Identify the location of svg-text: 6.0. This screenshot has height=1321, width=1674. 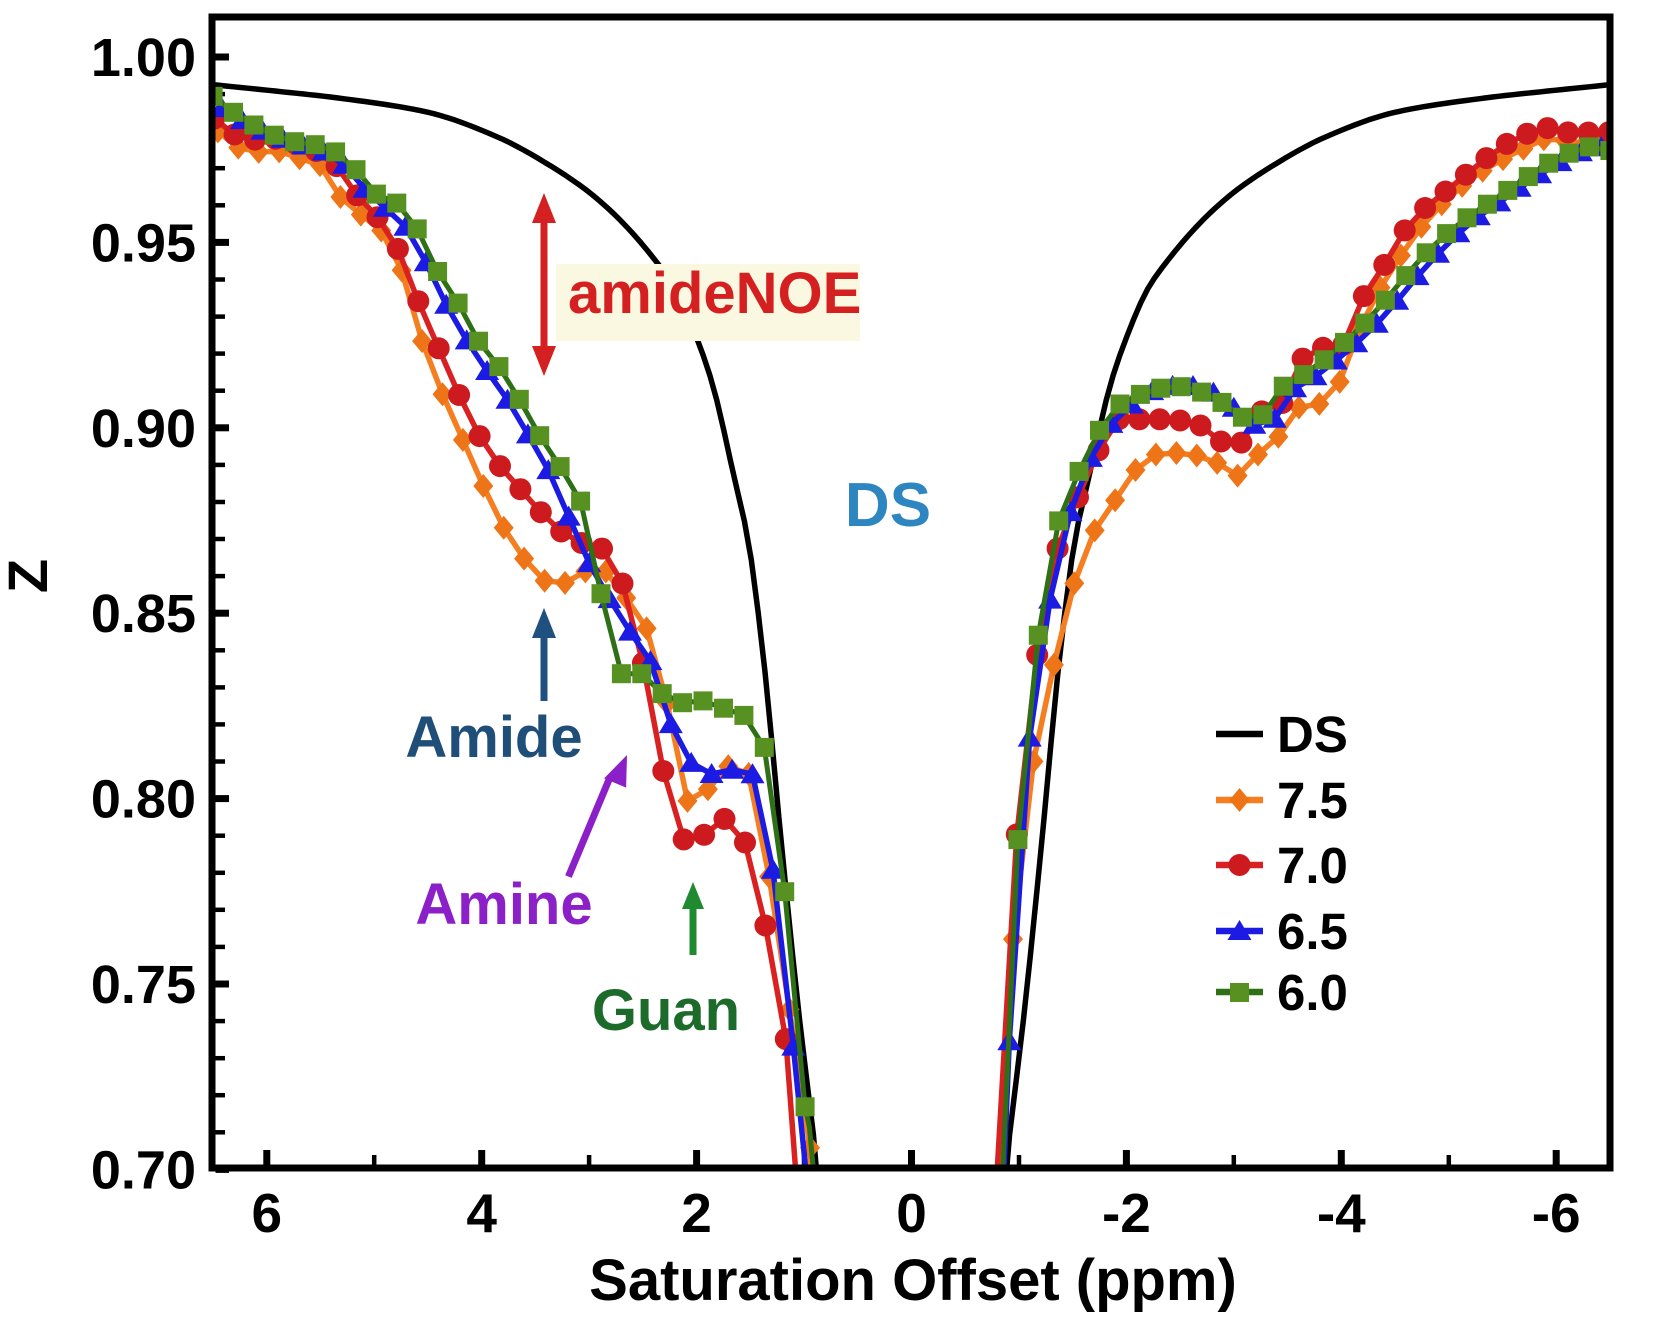
(1312, 992).